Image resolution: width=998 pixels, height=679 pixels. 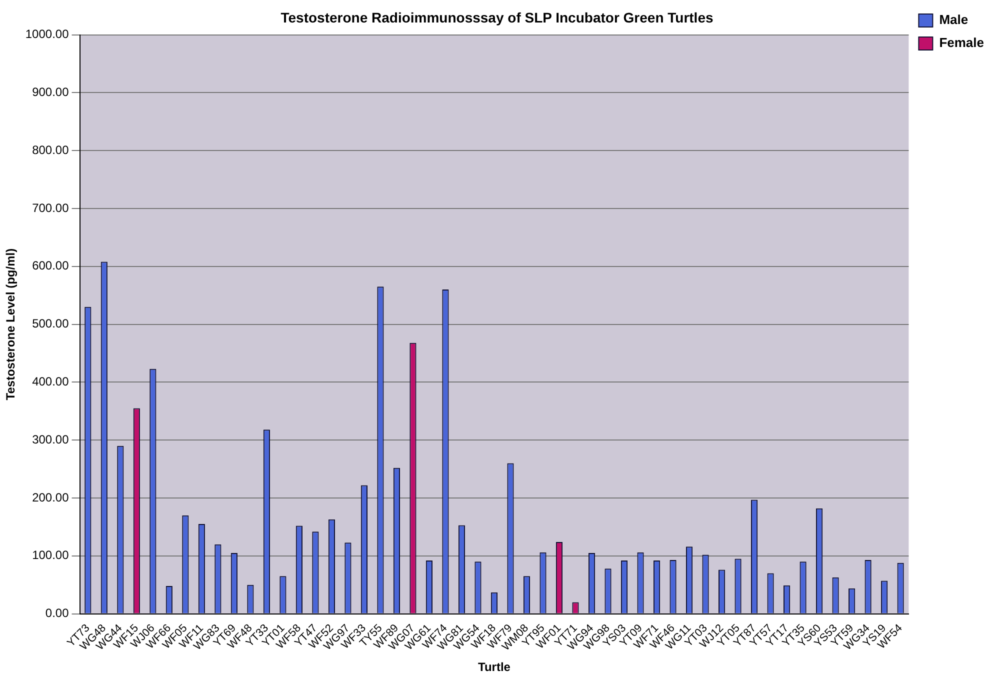 What do you see at coordinates (51, 381) in the screenshot?
I see `y-tick-label: 400.00` at bounding box center [51, 381].